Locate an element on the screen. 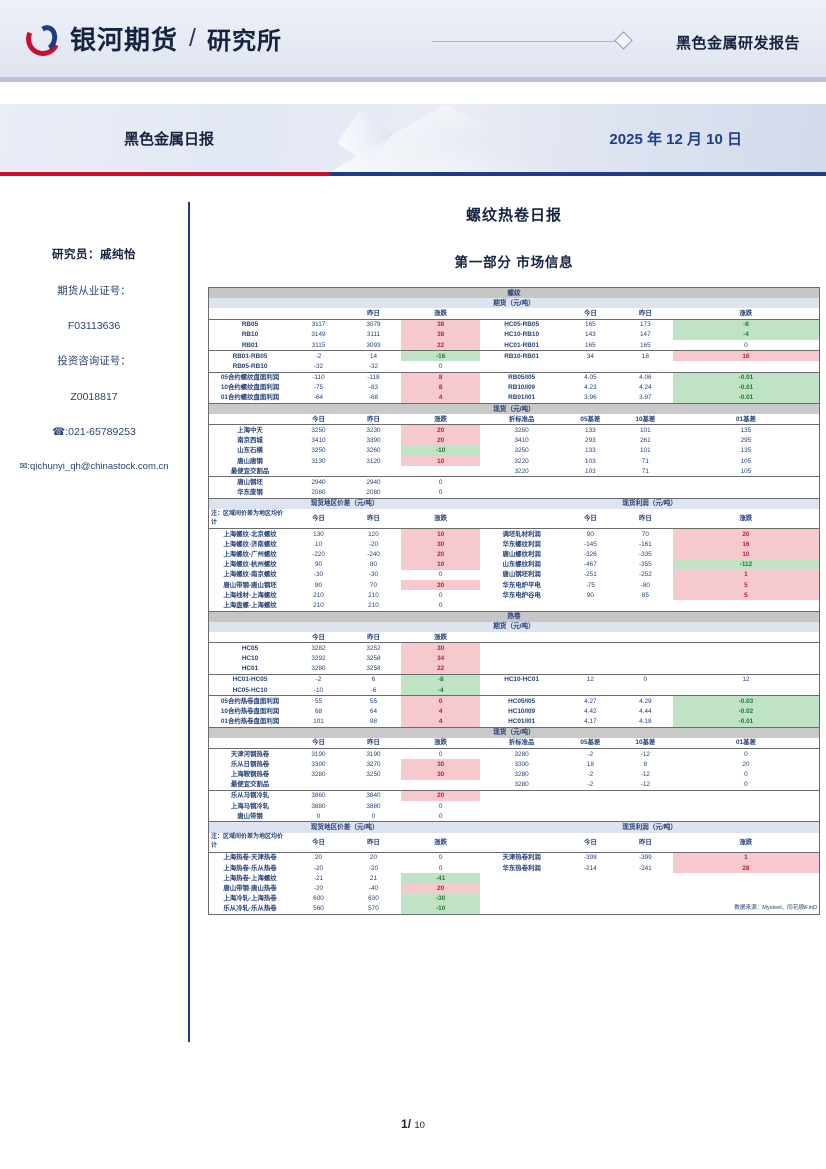 Image resolution: width=826 pixels, height=1169 pixels. table-cell: -110 is located at coordinates (318, 377).